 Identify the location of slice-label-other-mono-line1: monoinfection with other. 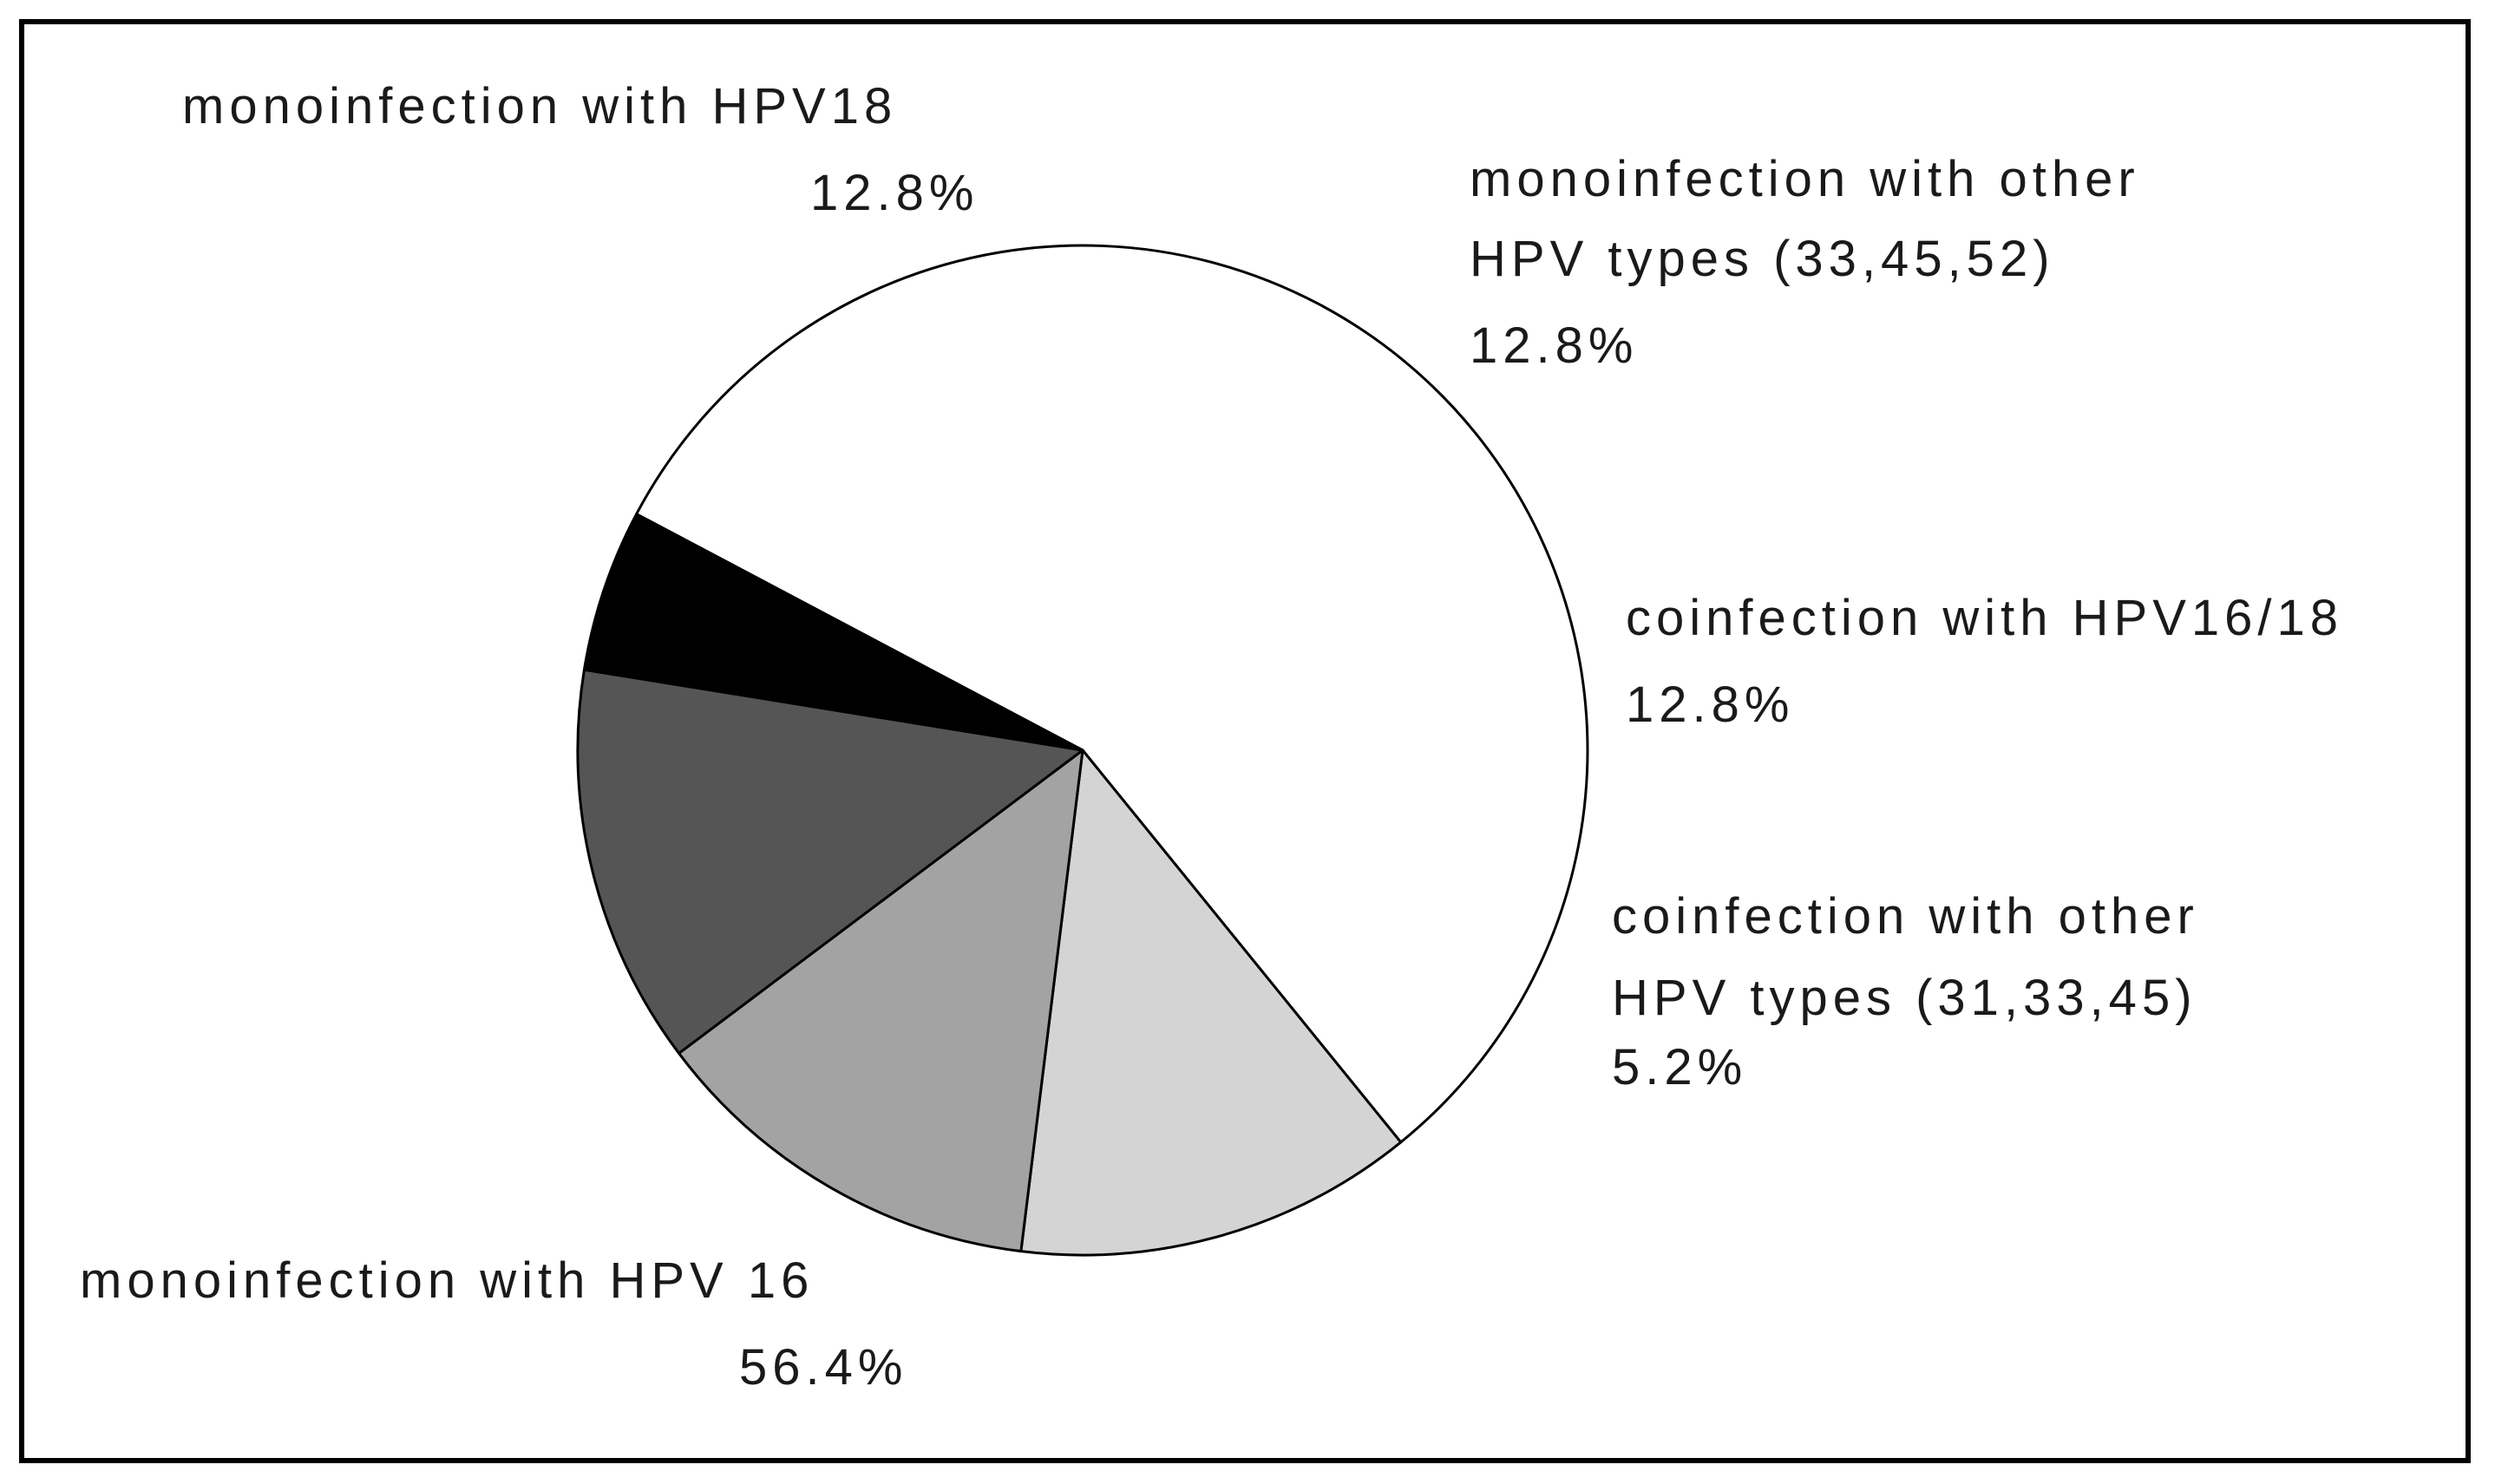
(1805, 179).